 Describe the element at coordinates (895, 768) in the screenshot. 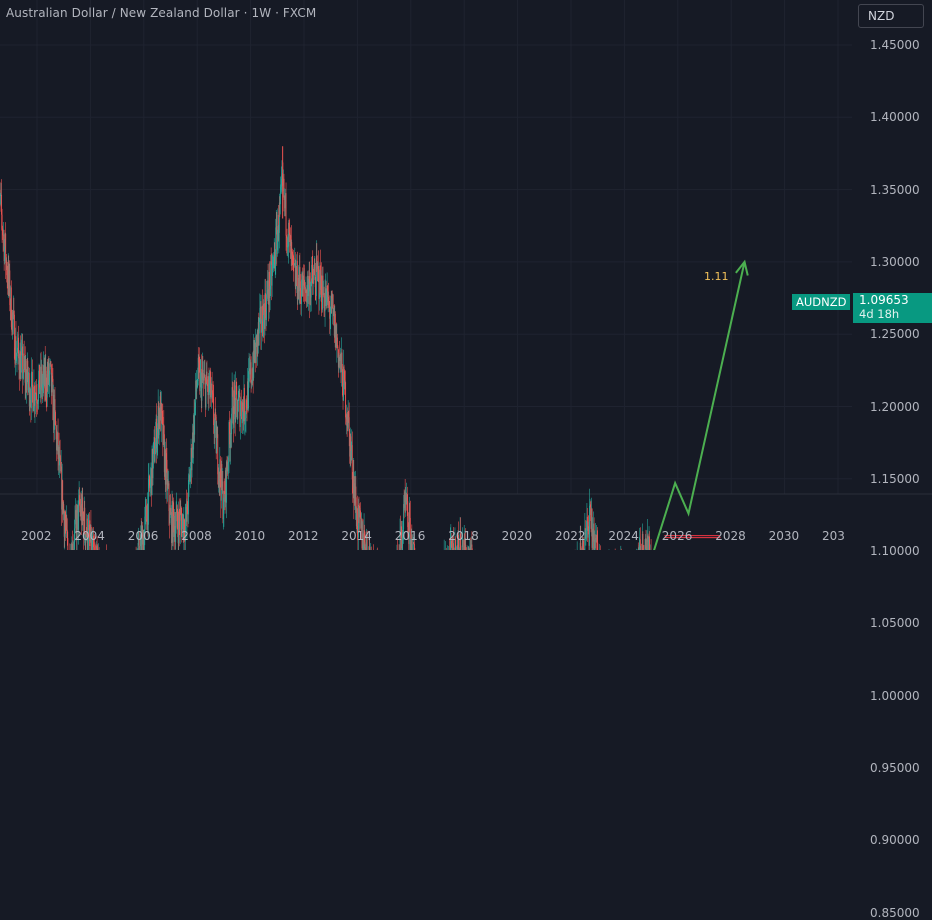

I see `price-tick-label: 0.95000` at that location.